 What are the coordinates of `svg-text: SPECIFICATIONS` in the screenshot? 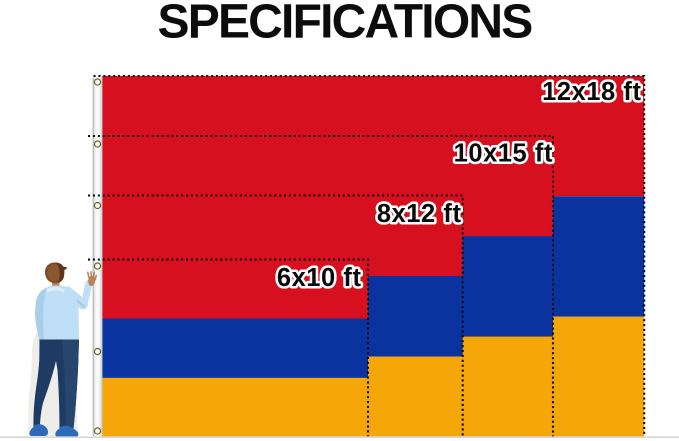 It's located at (345, 24).